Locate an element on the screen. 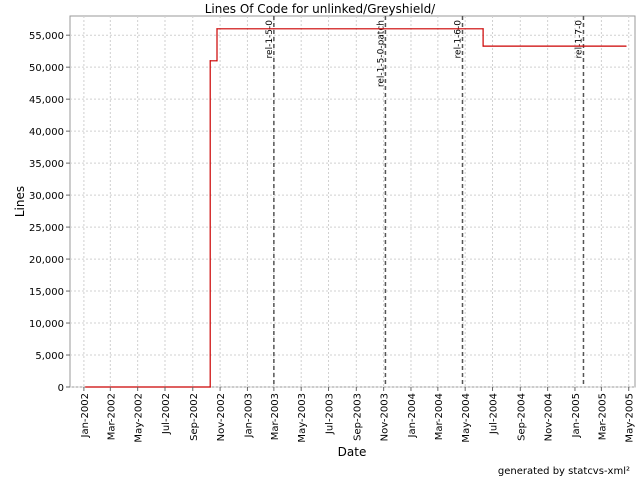 This screenshot has height=480, width=640. x-tick-label: Mar-2002 is located at coordinates (111, 416).